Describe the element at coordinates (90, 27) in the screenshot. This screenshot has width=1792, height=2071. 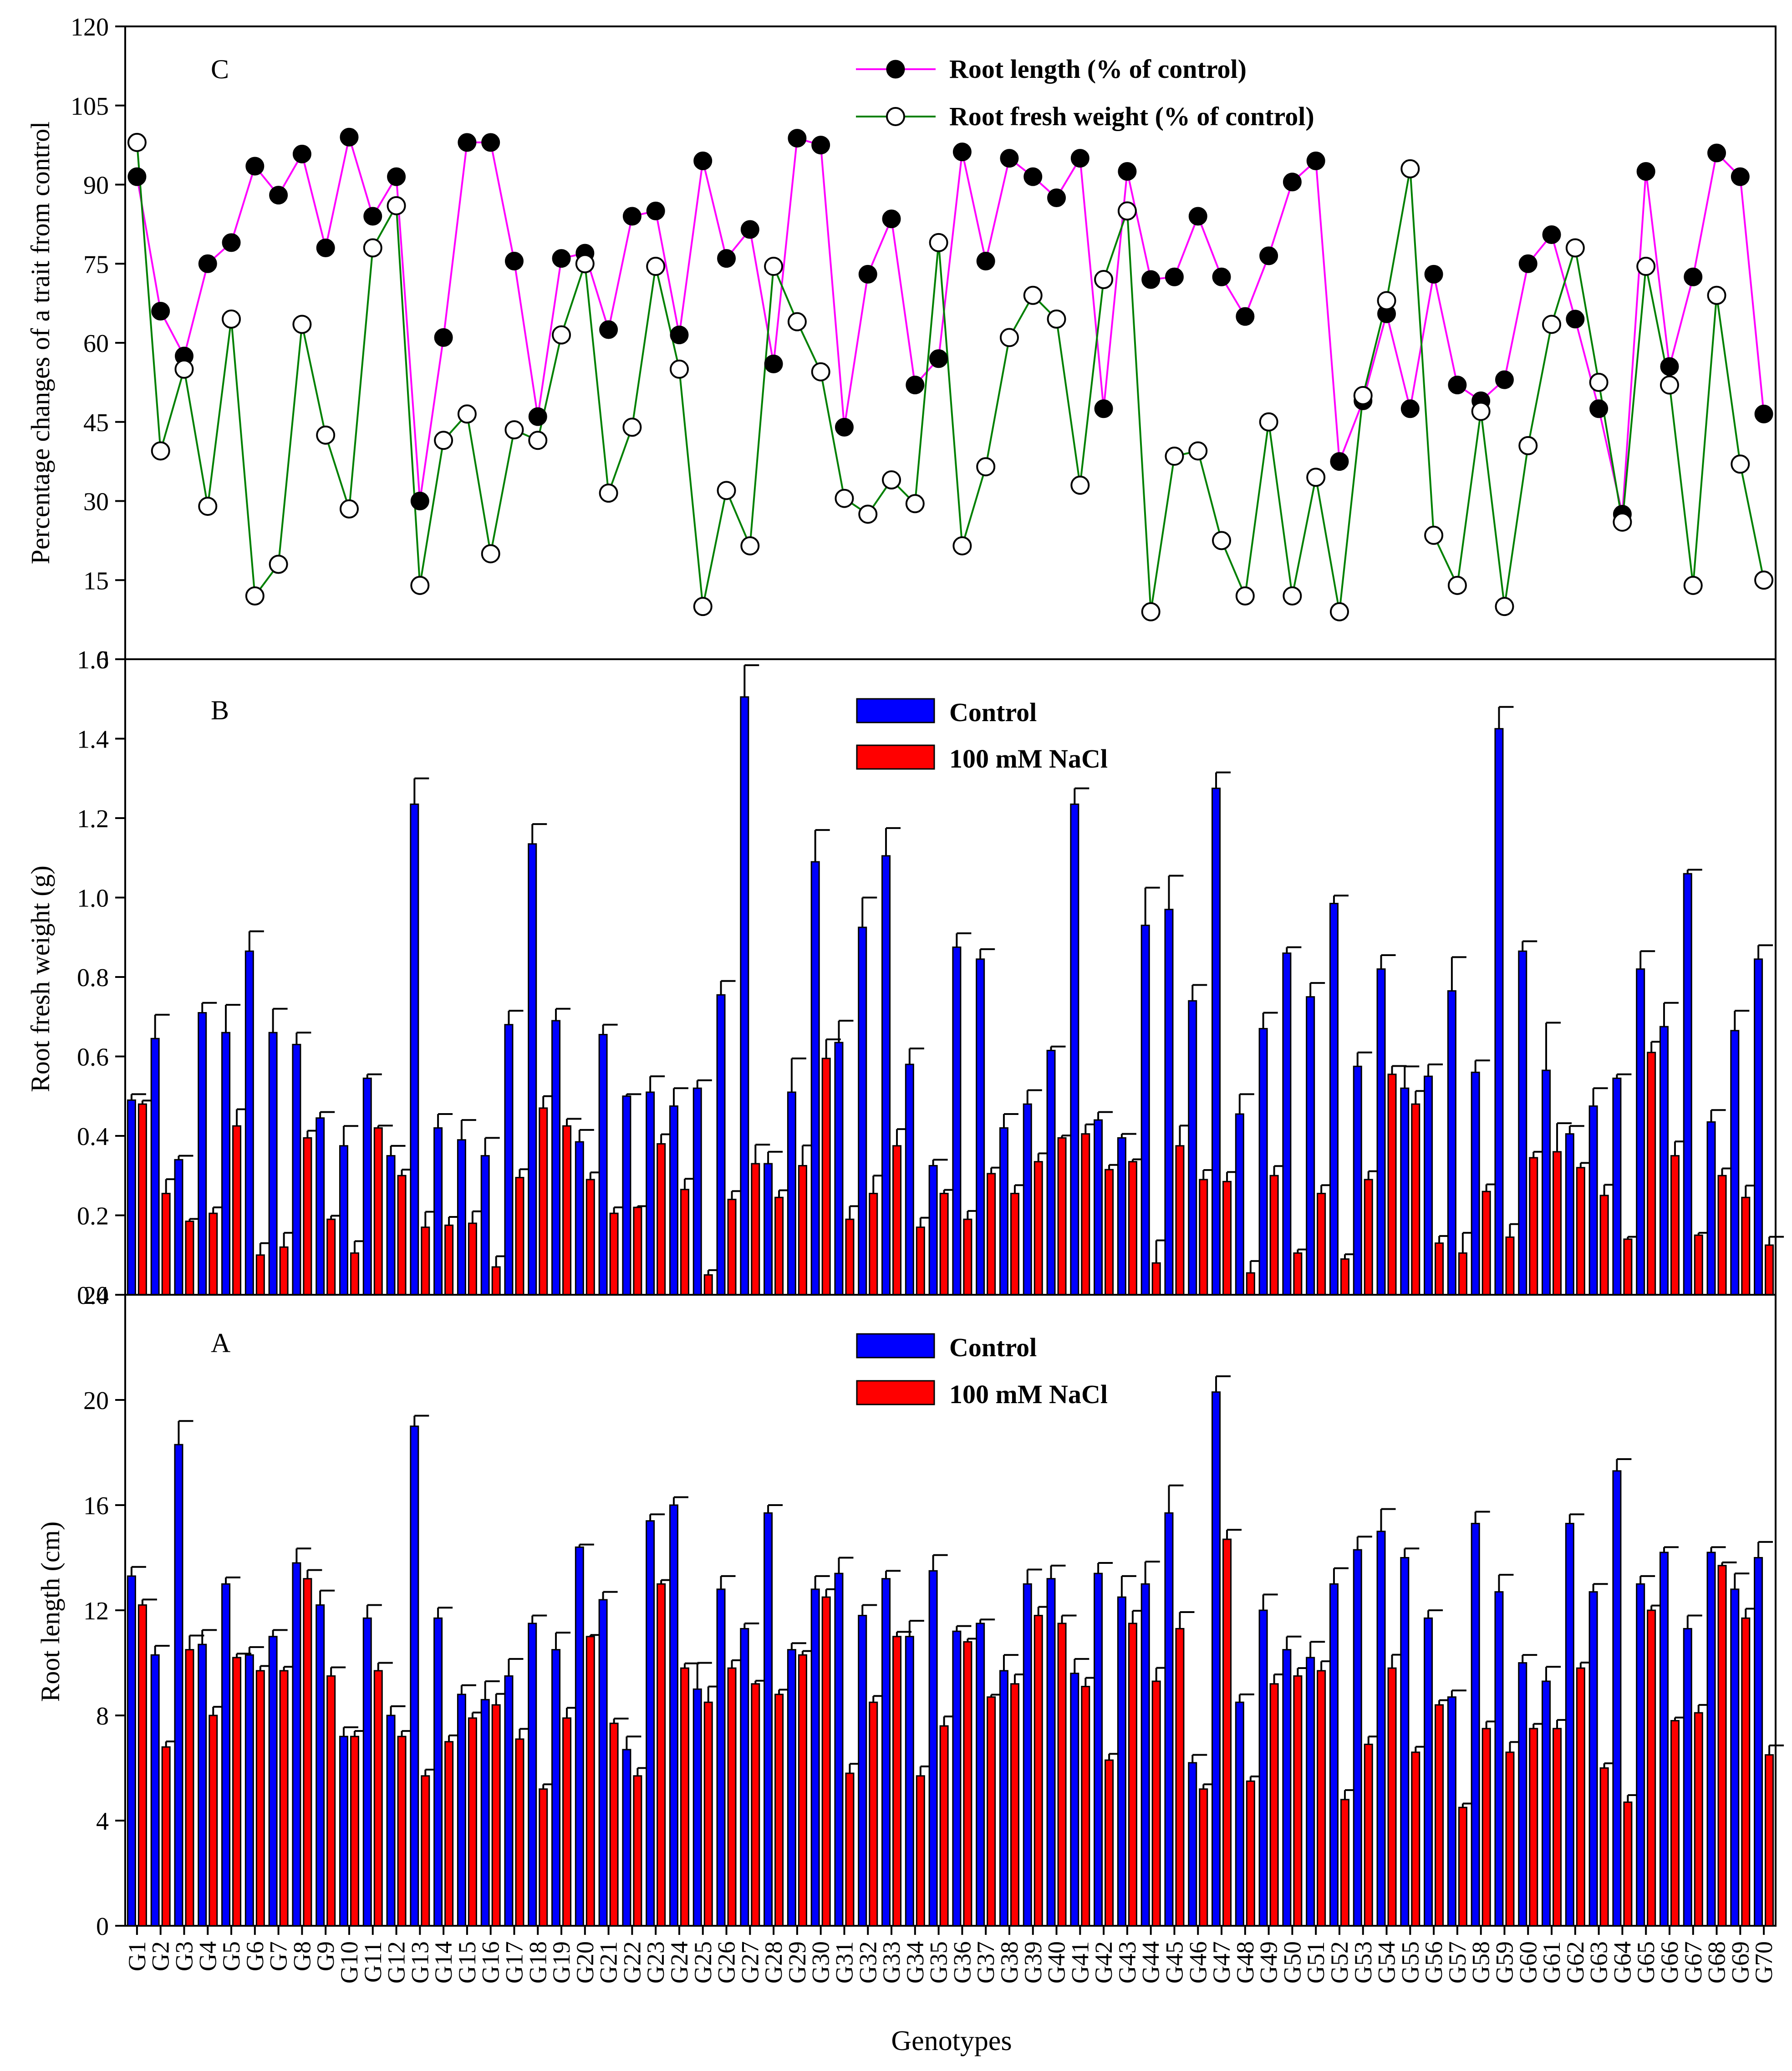
I see `y-tick-label: 120` at that location.